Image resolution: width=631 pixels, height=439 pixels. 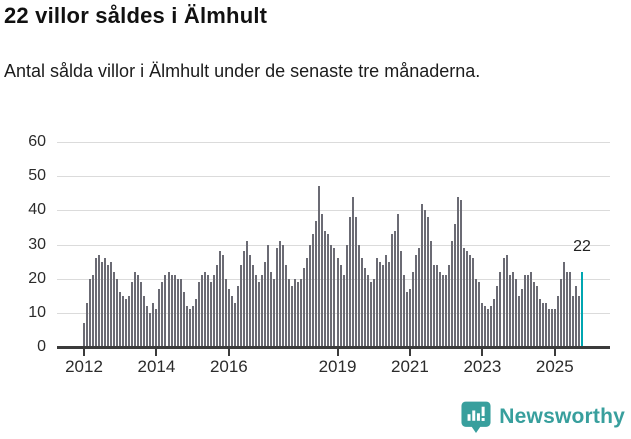 What do you see at coordinates (37, 278) in the screenshot?
I see `y-axis-tick-label: 20` at bounding box center [37, 278].